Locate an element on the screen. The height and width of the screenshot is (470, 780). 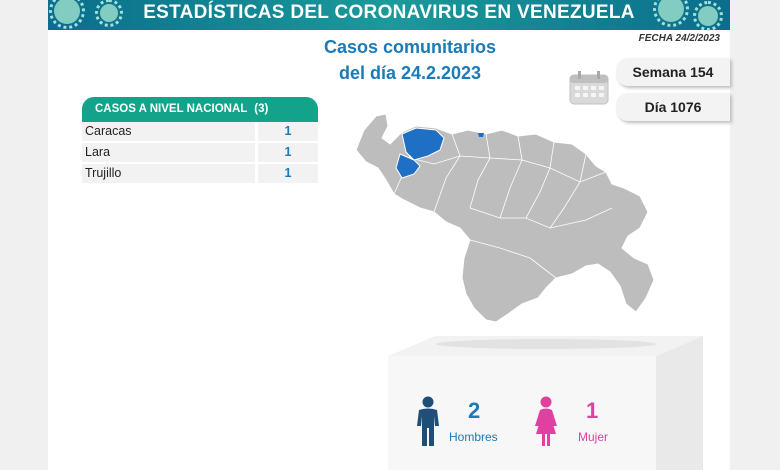
state-name: Lara is located at coordinates (168, 152).